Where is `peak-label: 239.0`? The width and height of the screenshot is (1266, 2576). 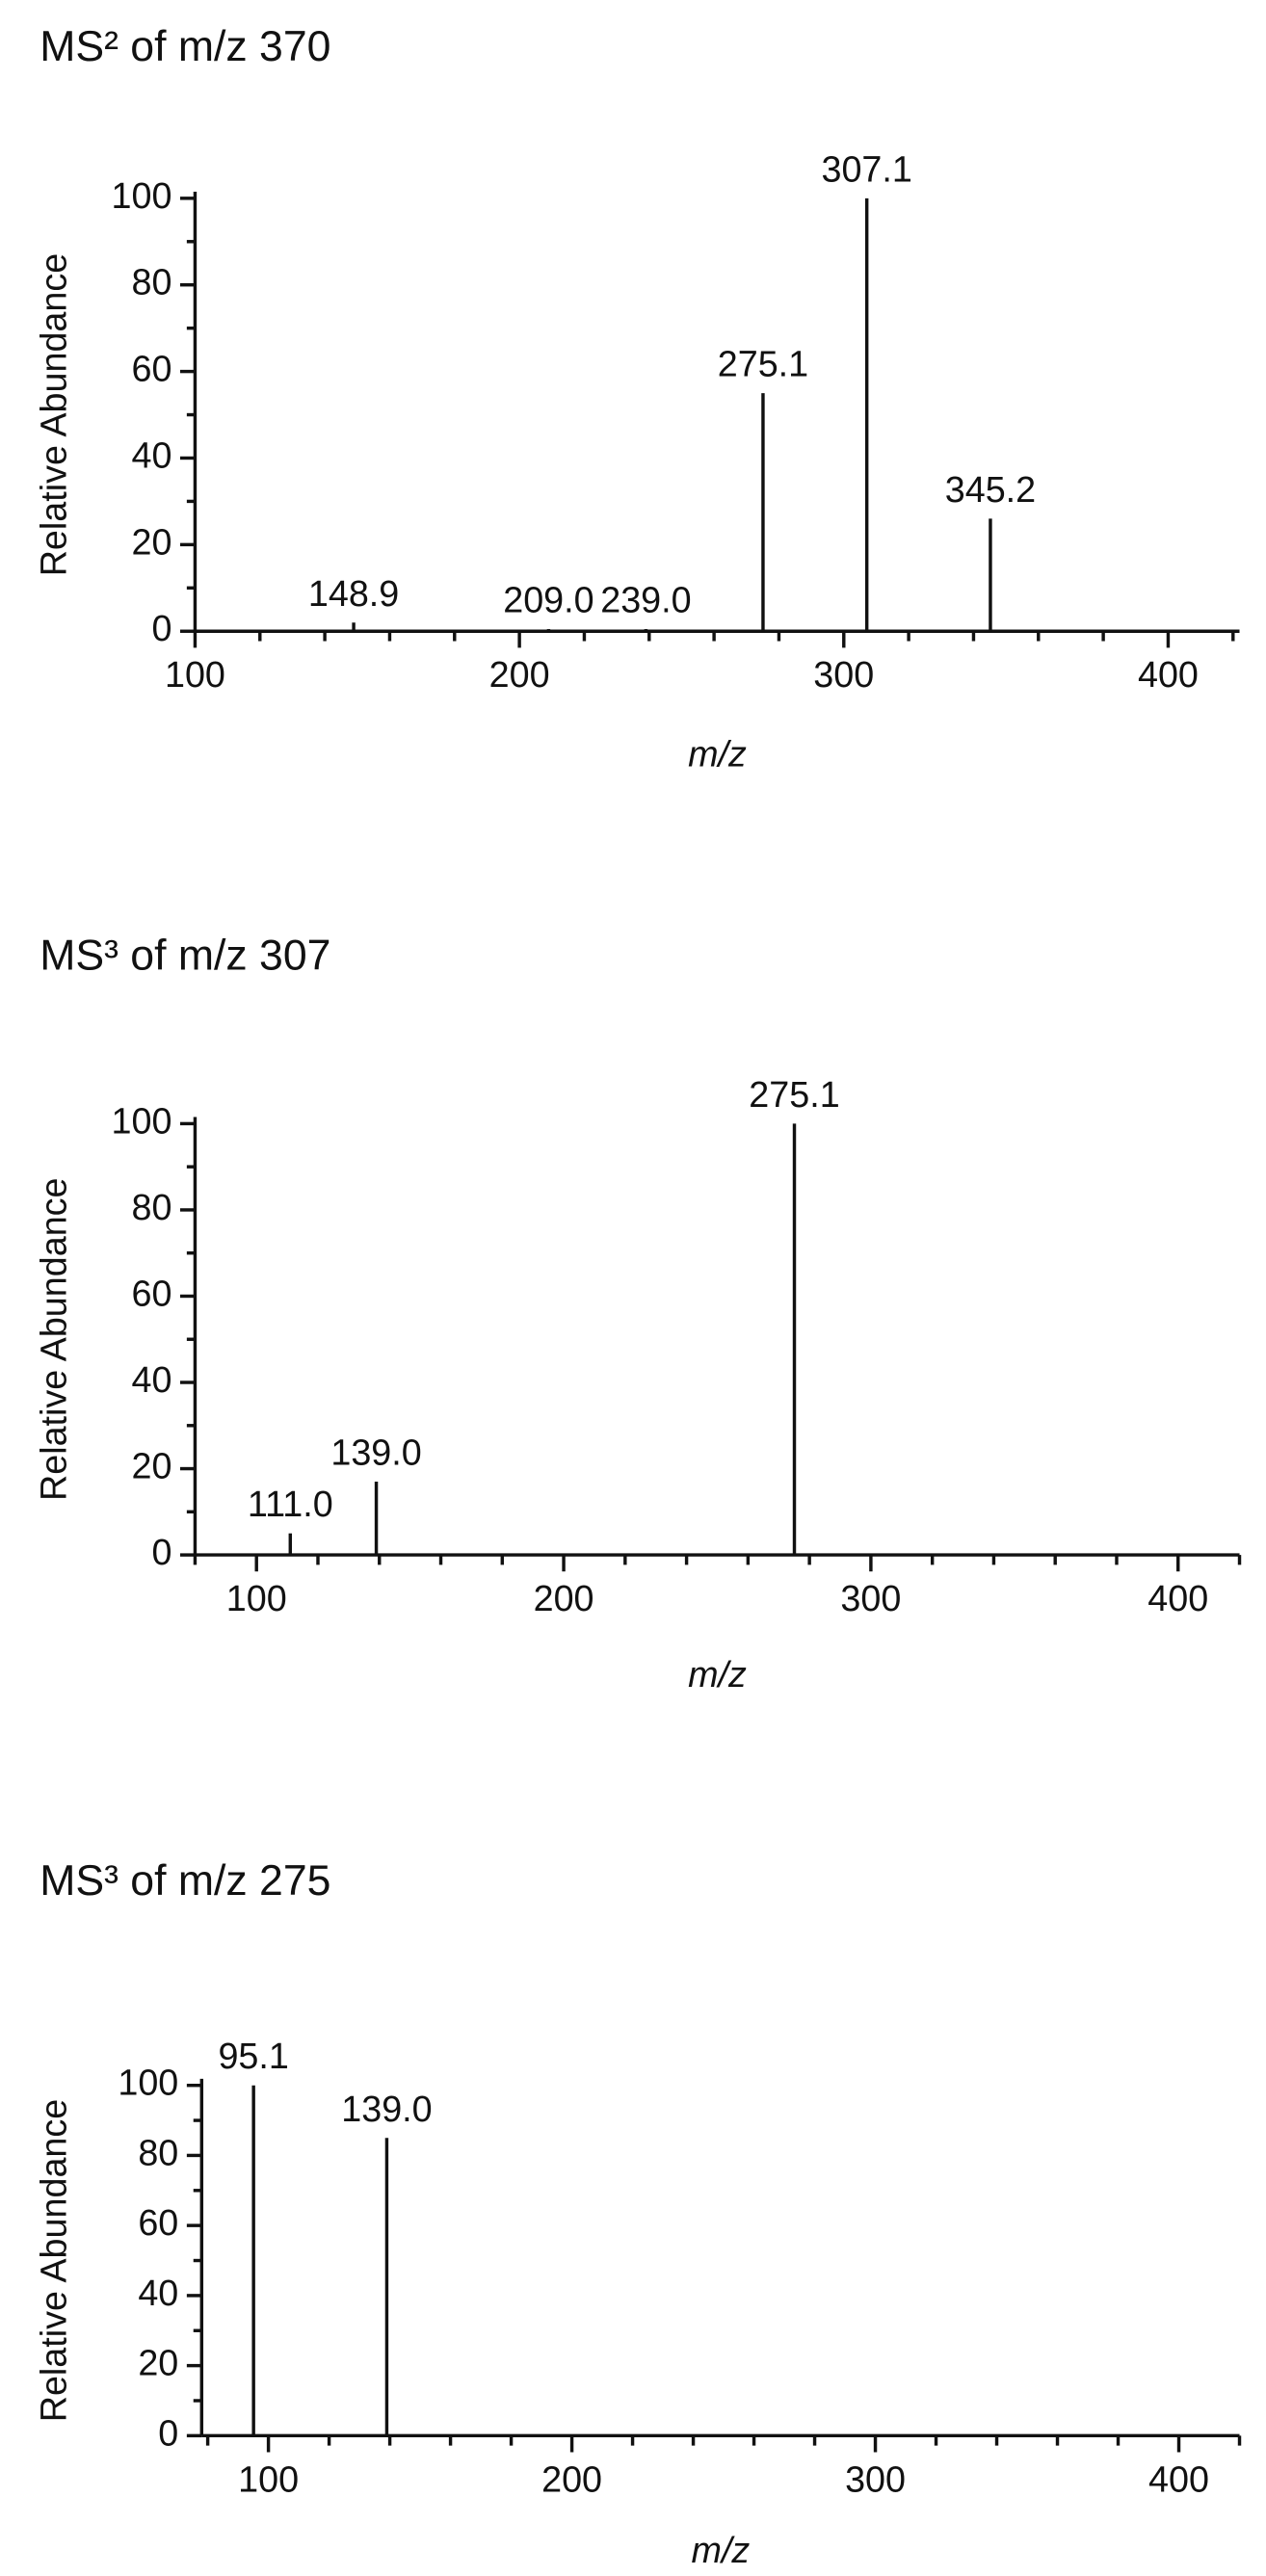
peak-label: 239.0 is located at coordinates (645, 600).